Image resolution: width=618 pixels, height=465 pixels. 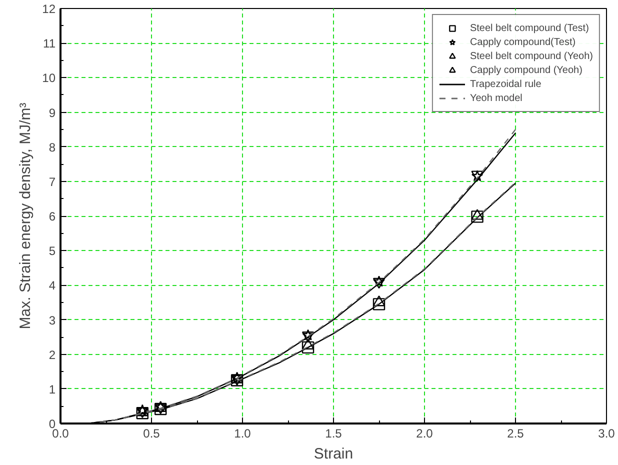 What do you see at coordinates (515, 433) in the screenshot?
I see `x-tick-label: 2.5` at bounding box center [515, 433].